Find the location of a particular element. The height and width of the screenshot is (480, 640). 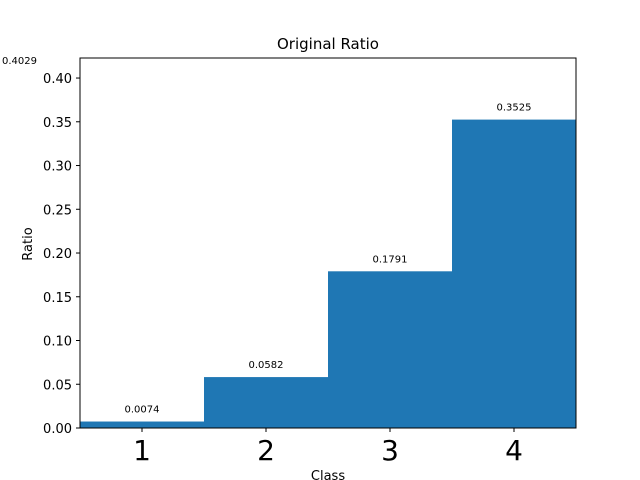

x-tick-label: 1 is located at coordinates (142, 450).